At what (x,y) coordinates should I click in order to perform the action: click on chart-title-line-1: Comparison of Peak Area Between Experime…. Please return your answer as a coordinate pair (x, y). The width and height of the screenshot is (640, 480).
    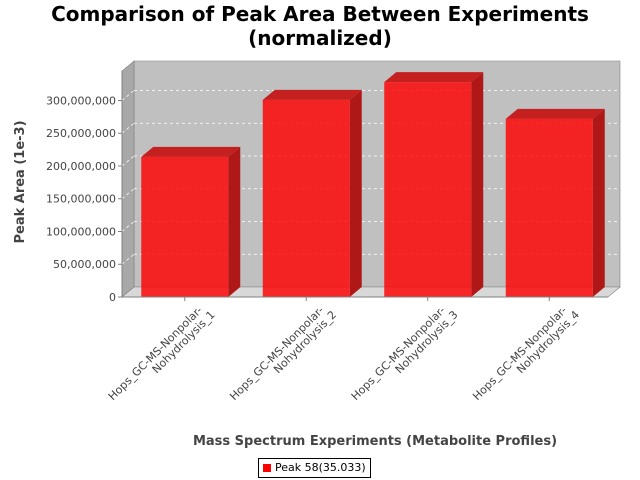
    Looking at the image, I should click on (320, 14).